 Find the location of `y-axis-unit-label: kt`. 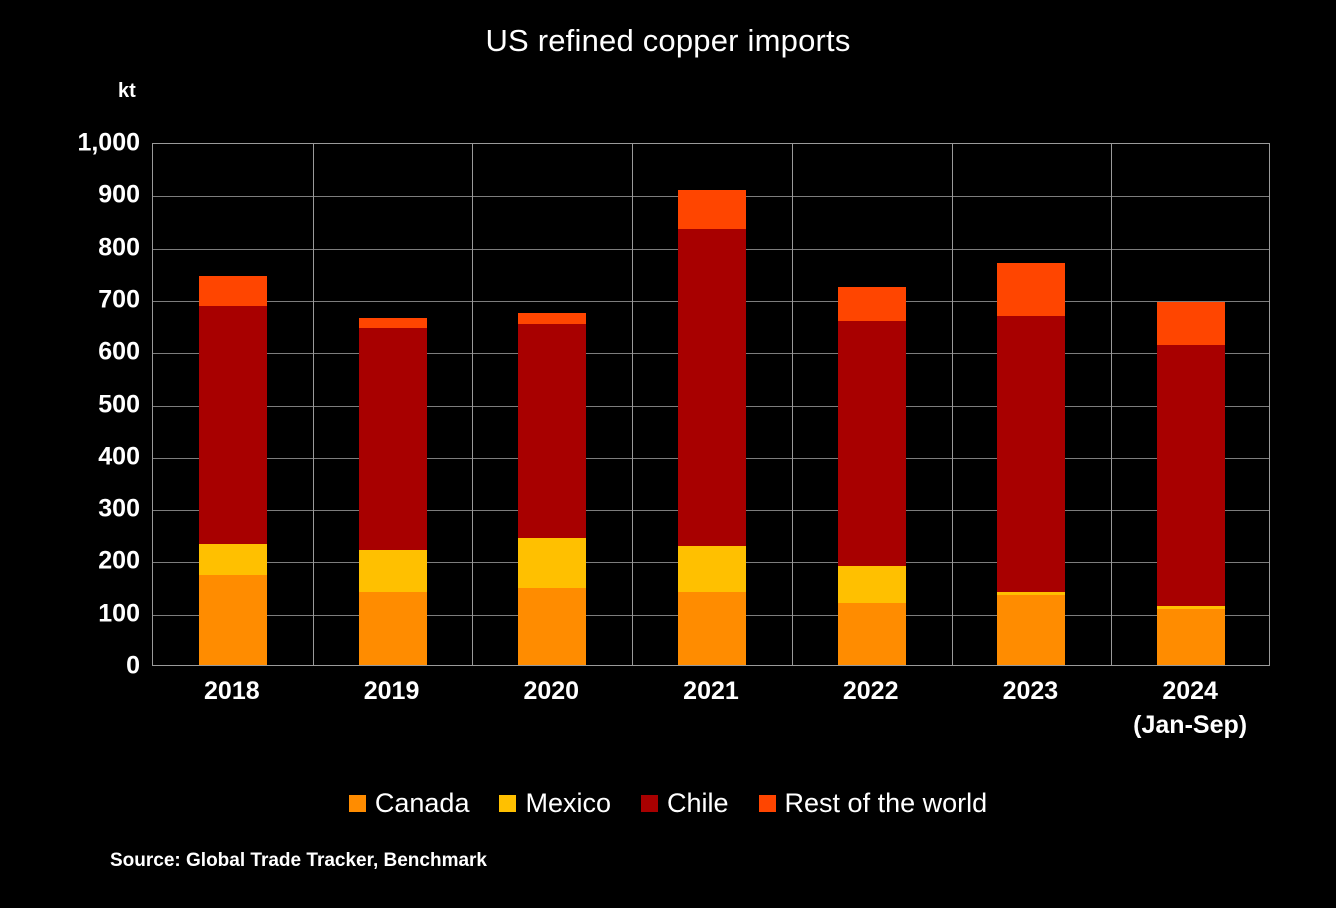

y-axis-unit-label: kt is located at coordinates (127, 91).